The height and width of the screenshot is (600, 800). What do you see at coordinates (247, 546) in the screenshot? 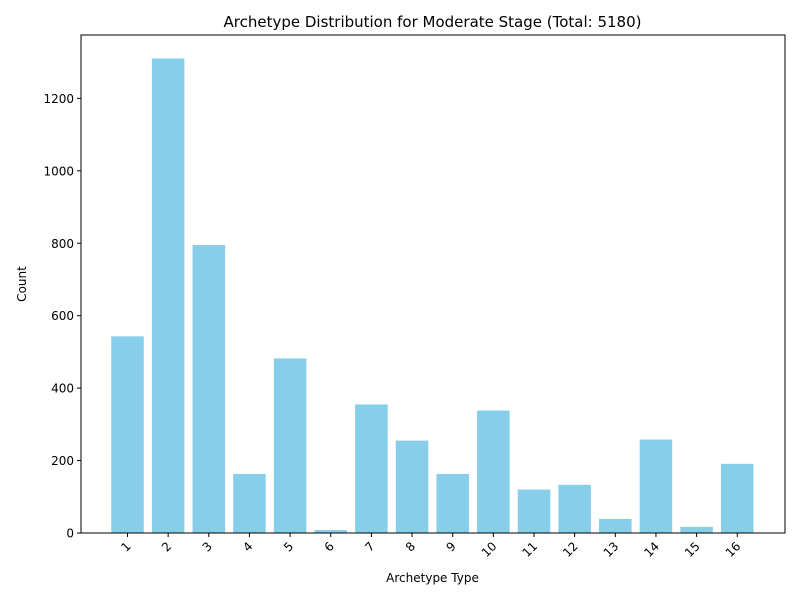
I see `x-tick-label: 4` at bounding box center [247, 546].